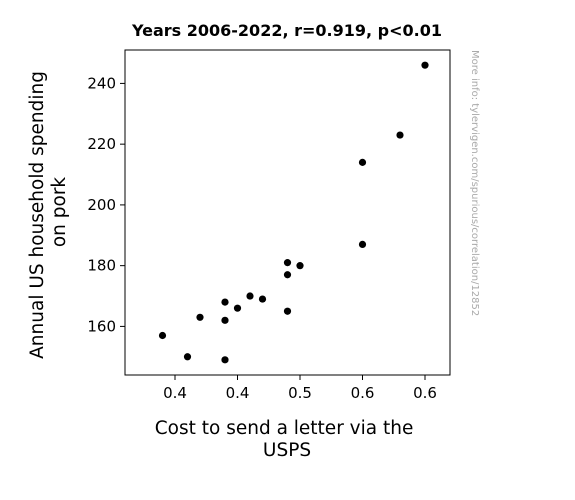 The width and height of the screenshot is (575, 500). I want to click on x-axis-ticks: 0.4 0.4 0.5 0.6 0.6, so click(300, 388).